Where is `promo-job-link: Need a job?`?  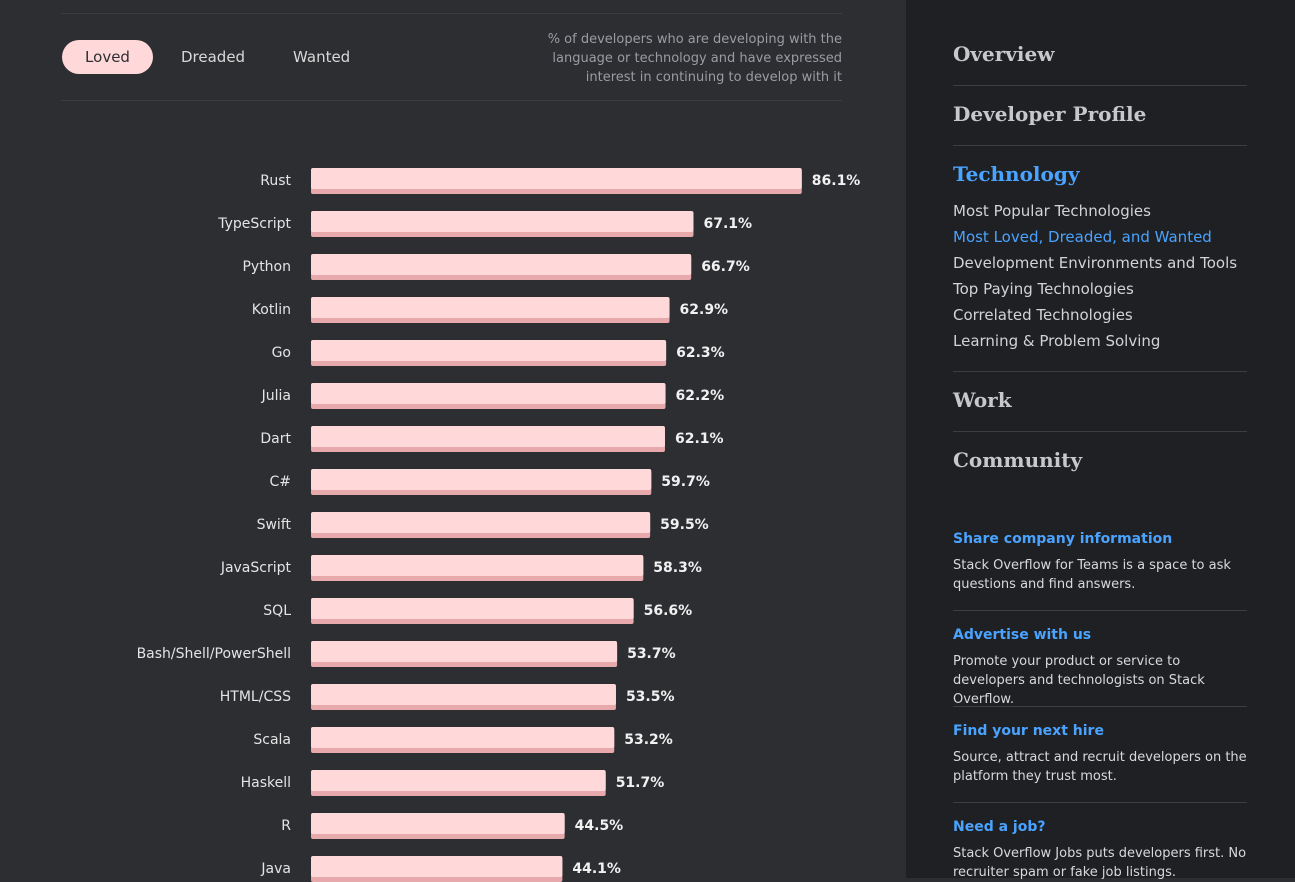
promo-job-link: Need a job? is located at coordinates (999, 827).